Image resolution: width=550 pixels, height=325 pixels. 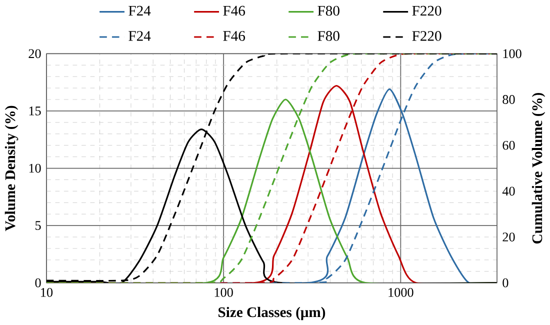 What do you see at coordinates (11, 169) in the screenshot?
I see `y-axis-title: Volume Density (%)` at bounding box center [11, 169].